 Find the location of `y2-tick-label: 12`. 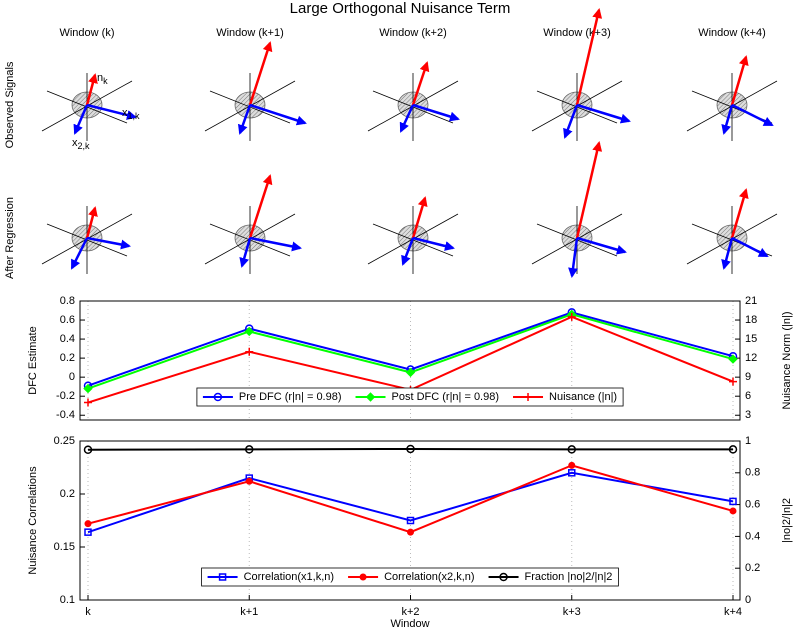

y2-tick-label: 12 is located at coordinates (751, 358).